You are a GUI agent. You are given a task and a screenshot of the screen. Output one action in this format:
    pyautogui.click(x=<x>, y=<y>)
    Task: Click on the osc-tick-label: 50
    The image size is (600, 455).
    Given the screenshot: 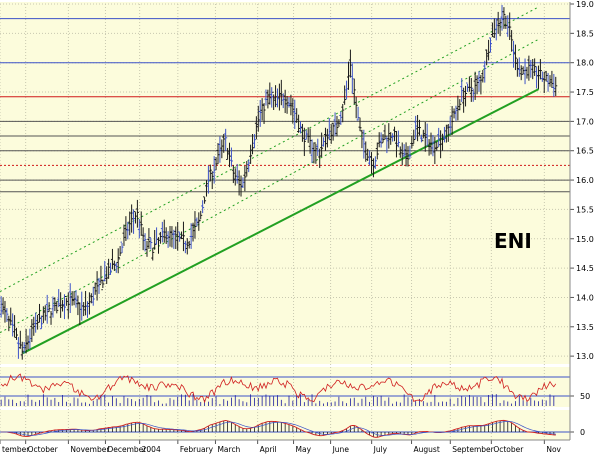 What is the action you would take?
    pyautogui.click(x=585, y=396)
    